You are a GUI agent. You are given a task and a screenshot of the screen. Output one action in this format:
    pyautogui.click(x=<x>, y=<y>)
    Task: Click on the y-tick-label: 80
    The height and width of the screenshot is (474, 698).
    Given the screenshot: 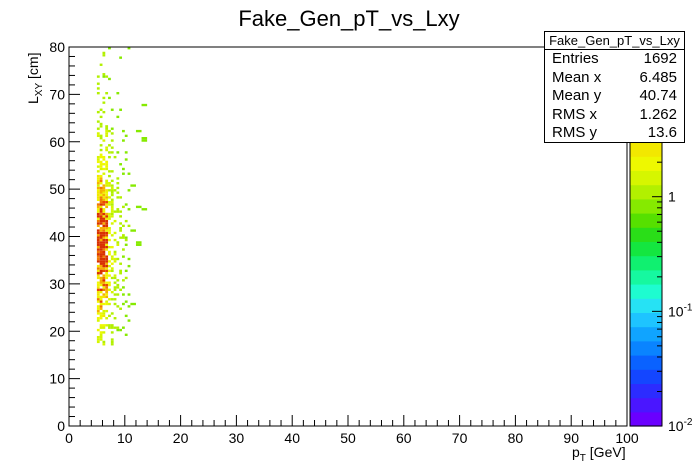 What is the action you would take?
    pyautogui.click(x=57, y=47)
    